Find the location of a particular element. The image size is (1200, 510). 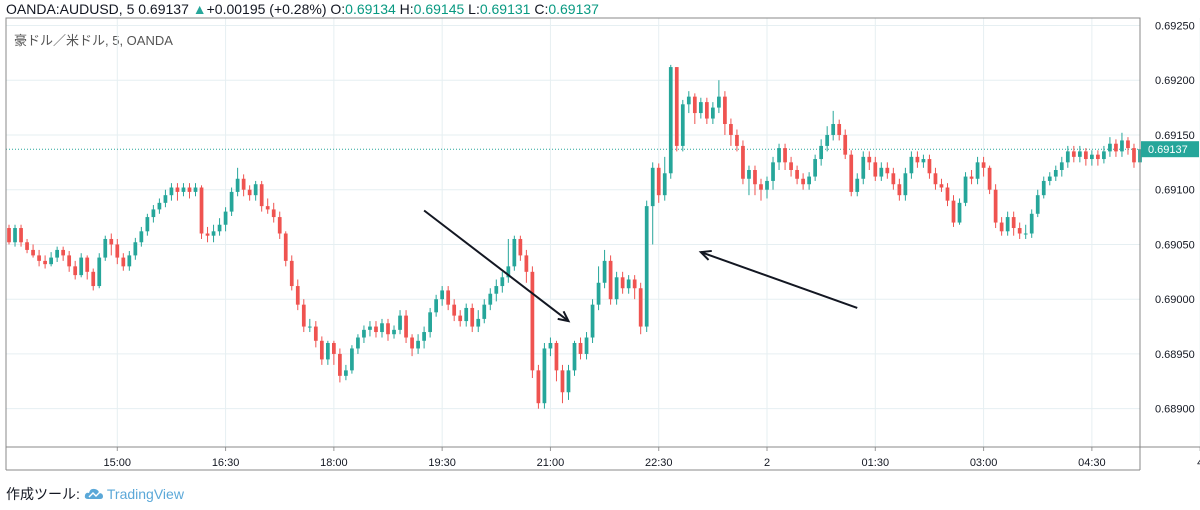

x-tick-label: 22:30 is located at coordinates (659, 463).